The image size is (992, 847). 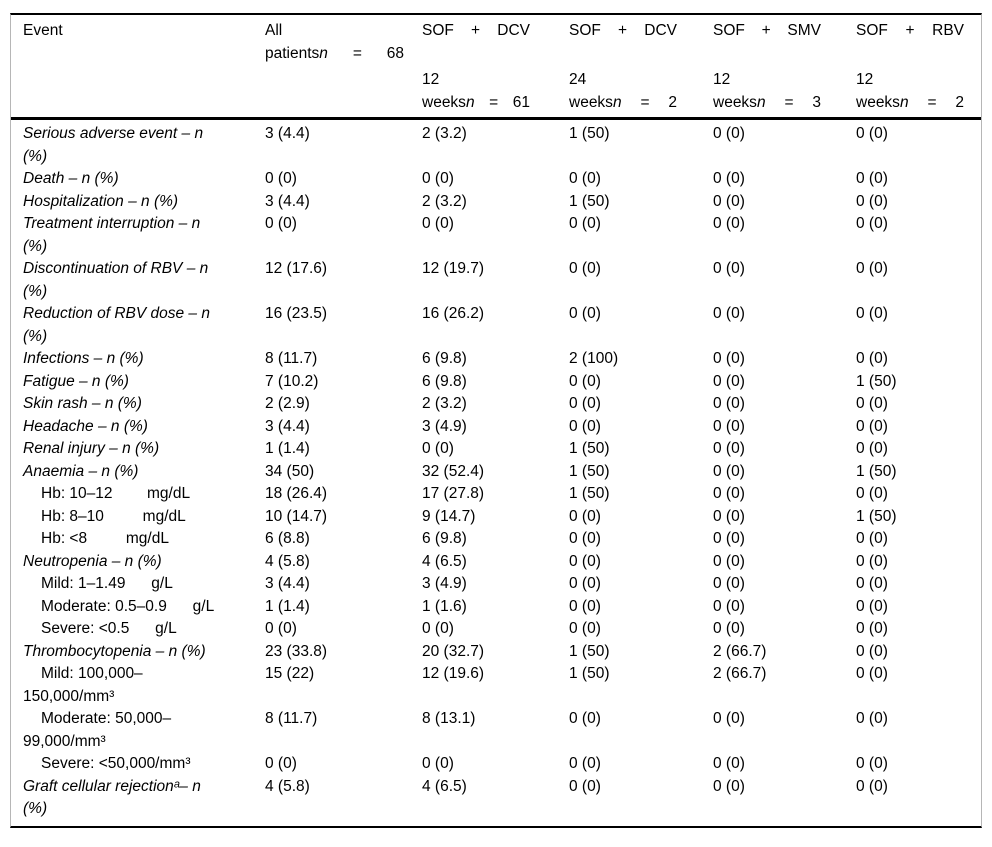 I want to click on n-count: 61, so click(x=521, y=102).